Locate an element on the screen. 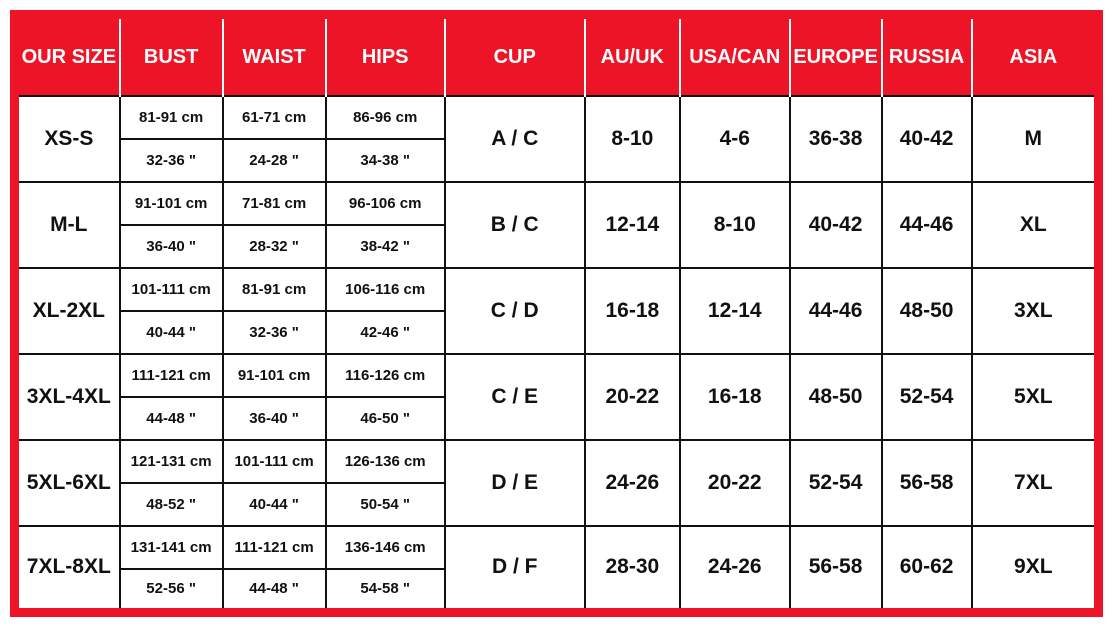  cell-waist-cm: 101-111 cm is located at coordinates (274, 461).